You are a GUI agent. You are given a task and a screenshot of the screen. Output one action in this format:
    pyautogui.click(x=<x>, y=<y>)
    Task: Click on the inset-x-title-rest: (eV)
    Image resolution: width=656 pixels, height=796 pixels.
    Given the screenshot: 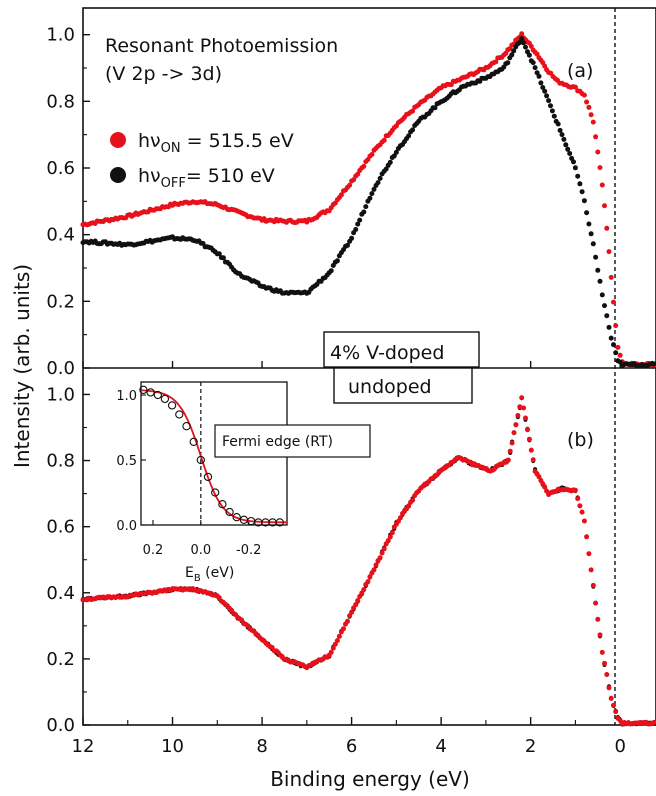 What is the action you would take?
    pyautogui.click(x=218, y=573)
    